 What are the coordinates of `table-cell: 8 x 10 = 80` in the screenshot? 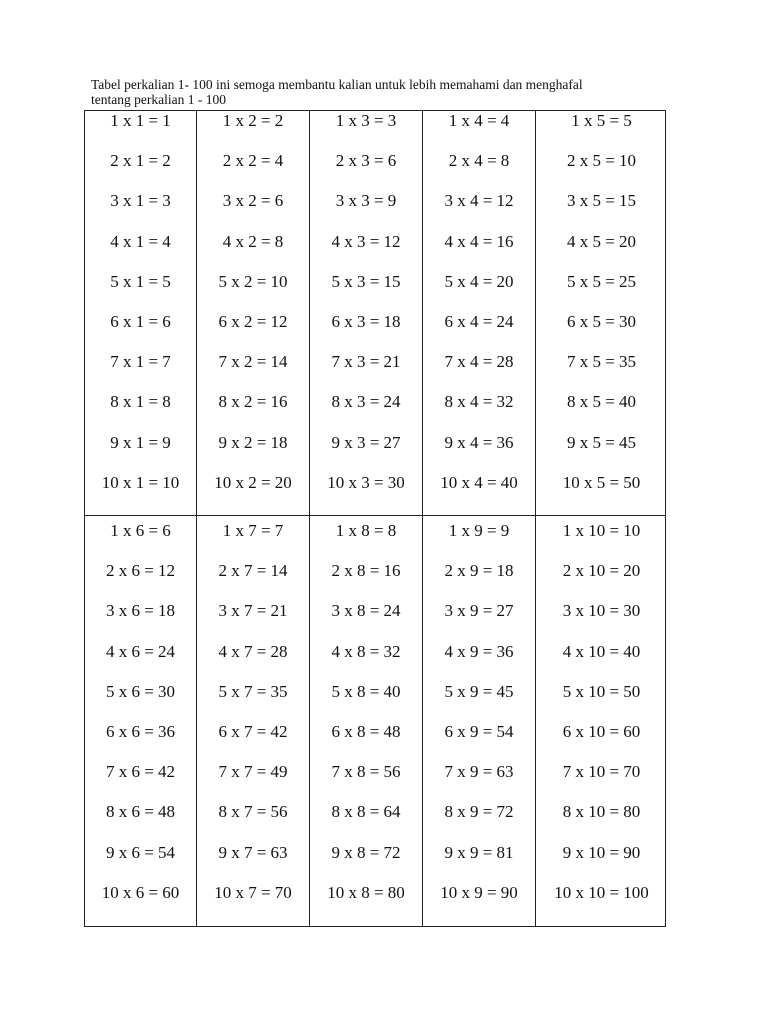 It's located at (601, 812).